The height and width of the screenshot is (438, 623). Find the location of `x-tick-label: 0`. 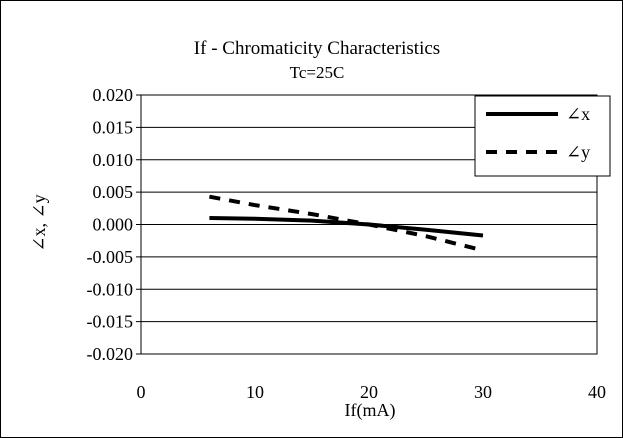

x-tick-label: 0 is located at coordinates (141, 392).